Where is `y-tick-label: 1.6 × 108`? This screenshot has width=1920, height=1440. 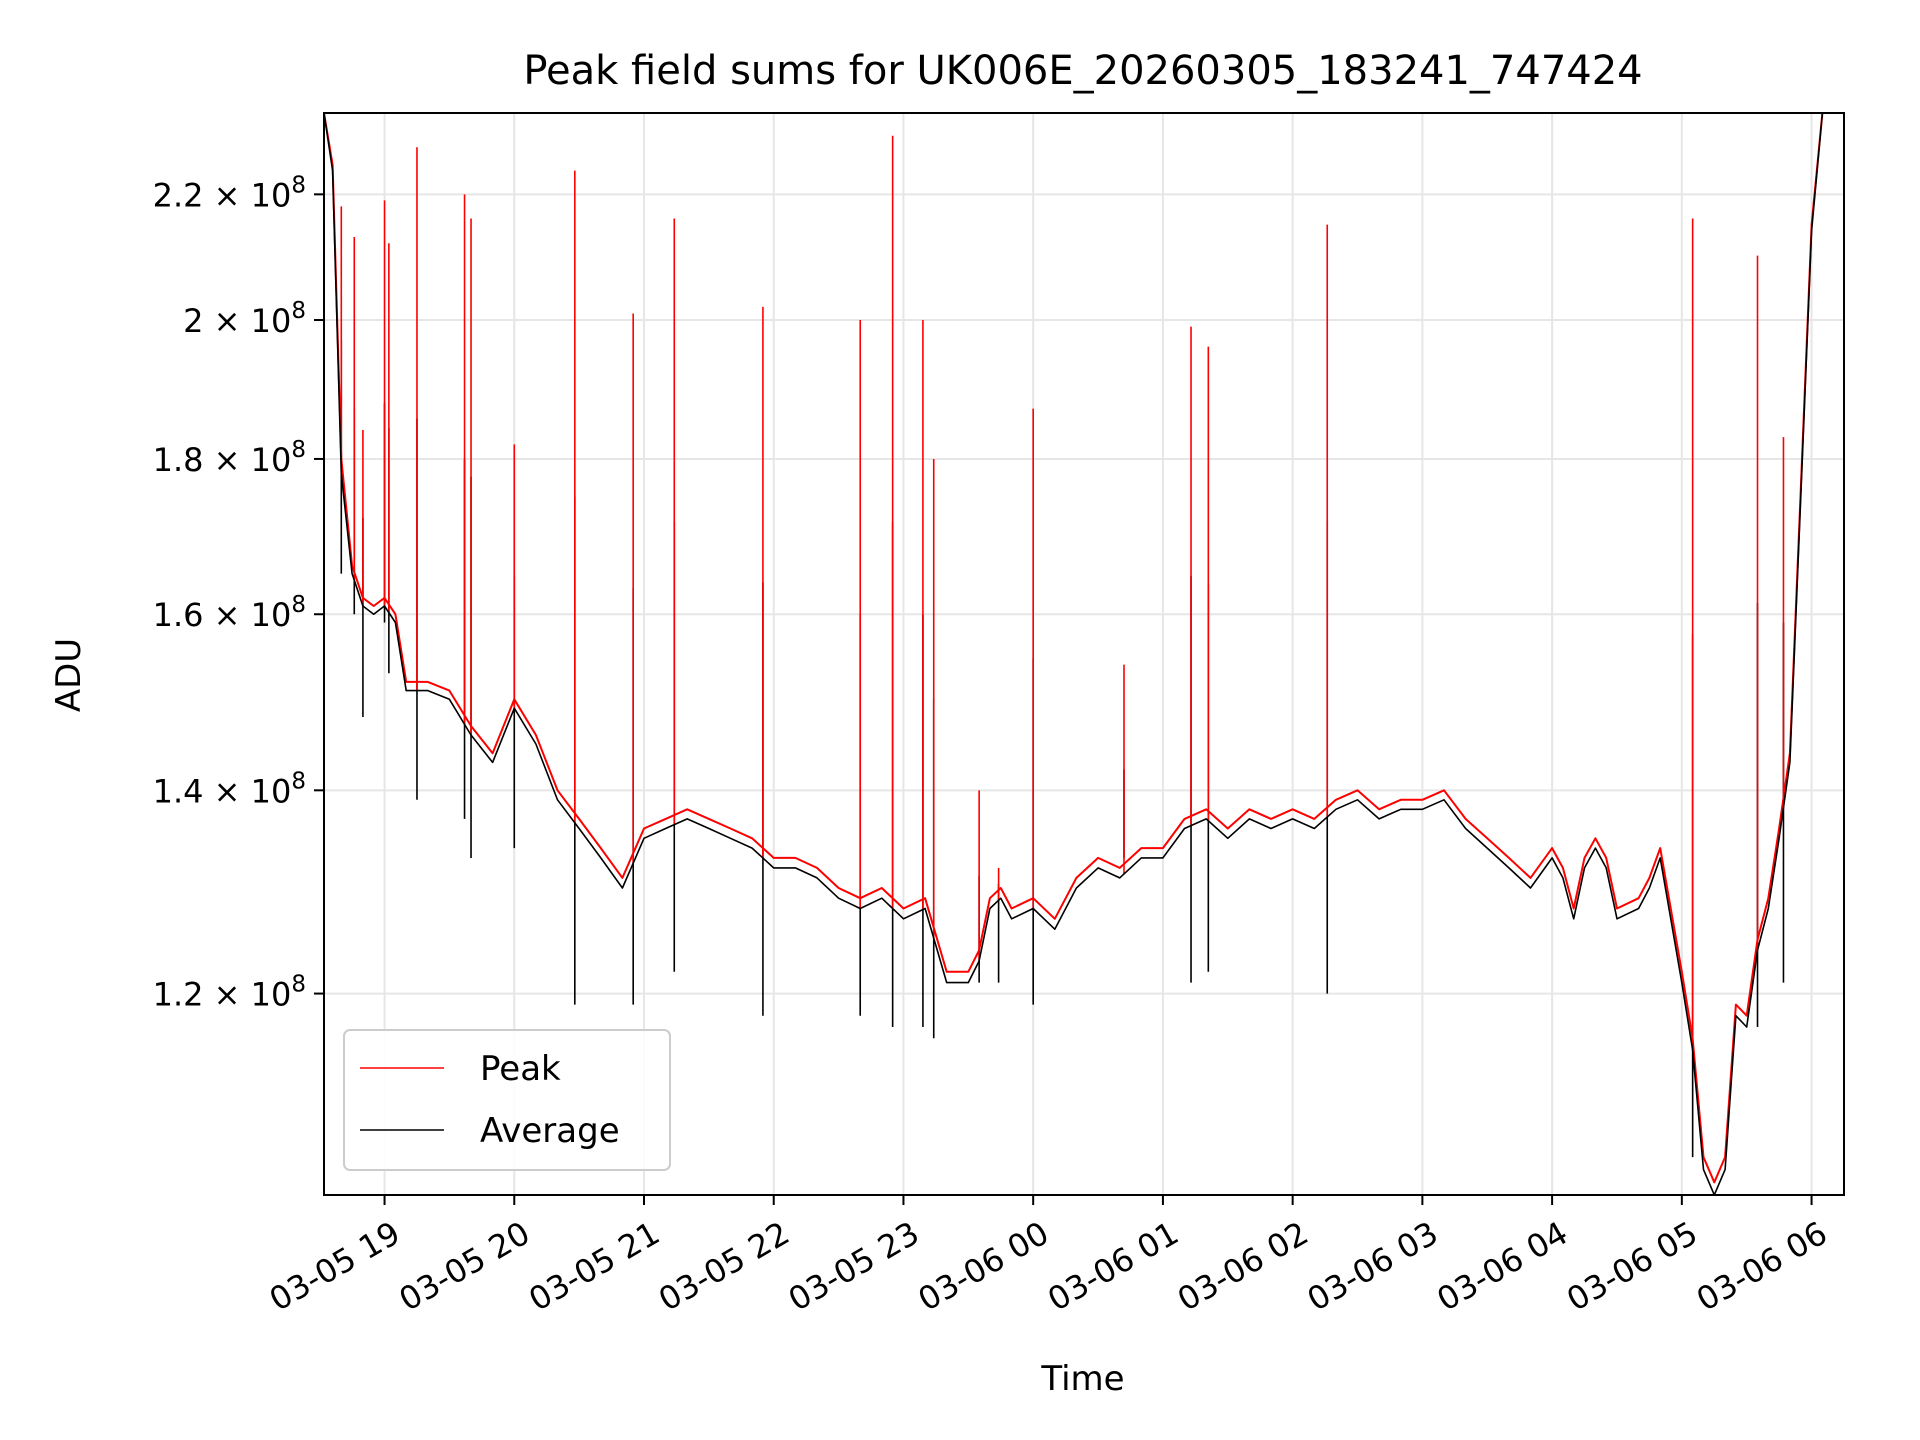
y-tick-label: 1.6 × 108 is located at coordinates (229, 613).